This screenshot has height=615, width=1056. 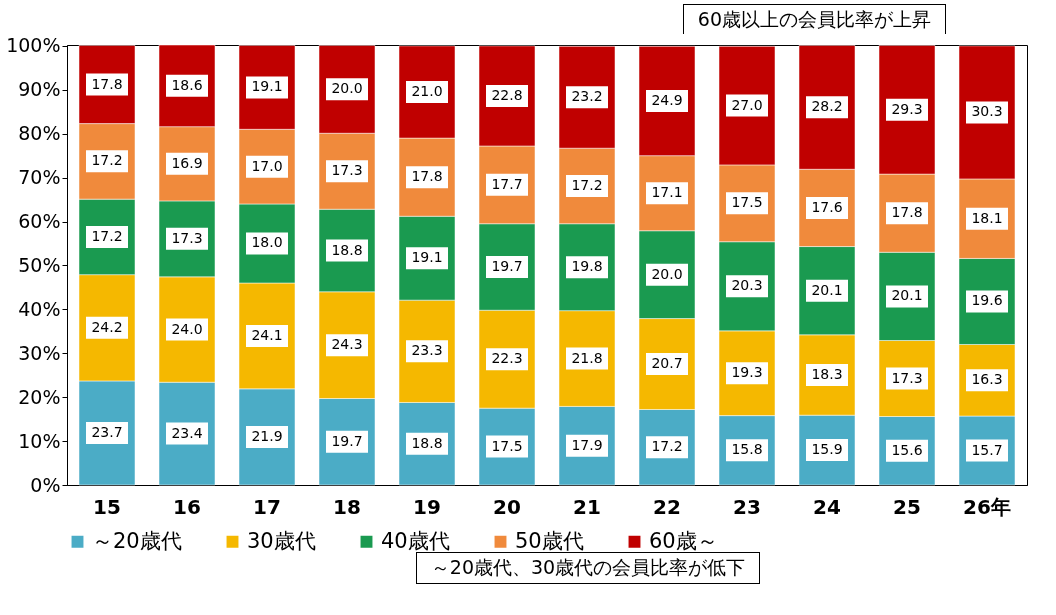 What do you see at coordinates (427, 506) in the screenshot?
I see `x-tick-label: 19` at bounding box center [427, 506].